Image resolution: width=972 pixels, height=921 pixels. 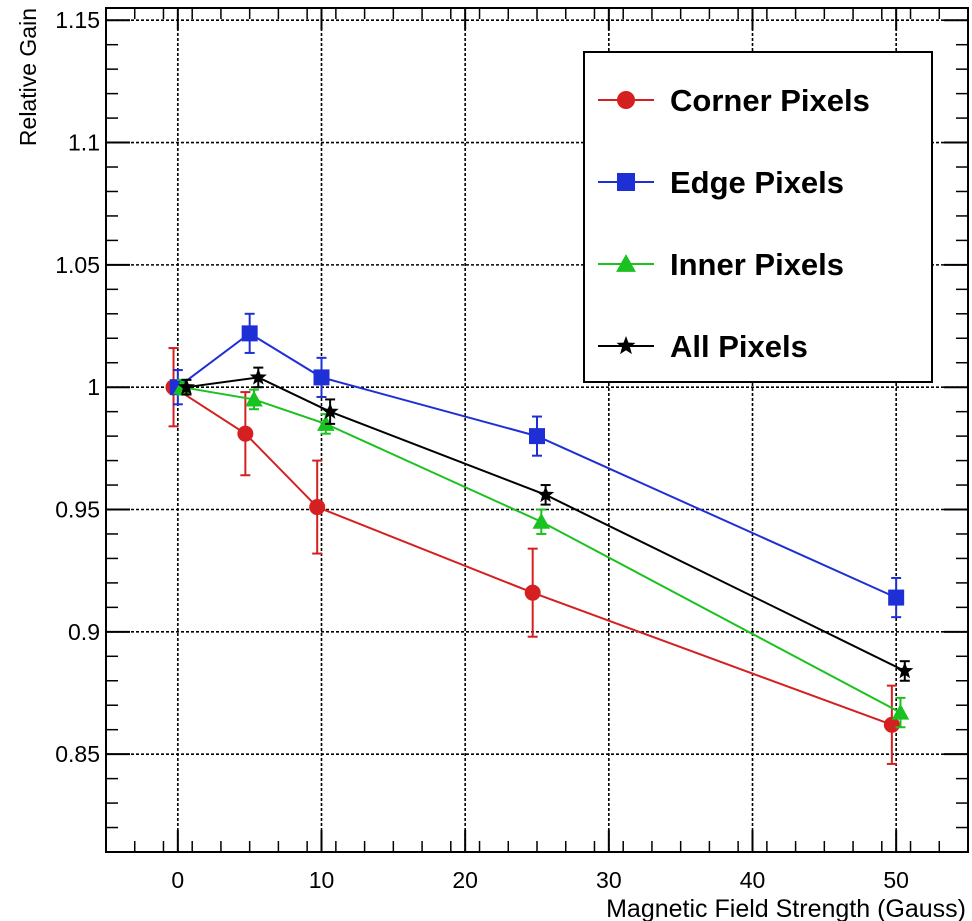 I want to click on legend-item: Corner Pixels, so click(x=734, y=100).